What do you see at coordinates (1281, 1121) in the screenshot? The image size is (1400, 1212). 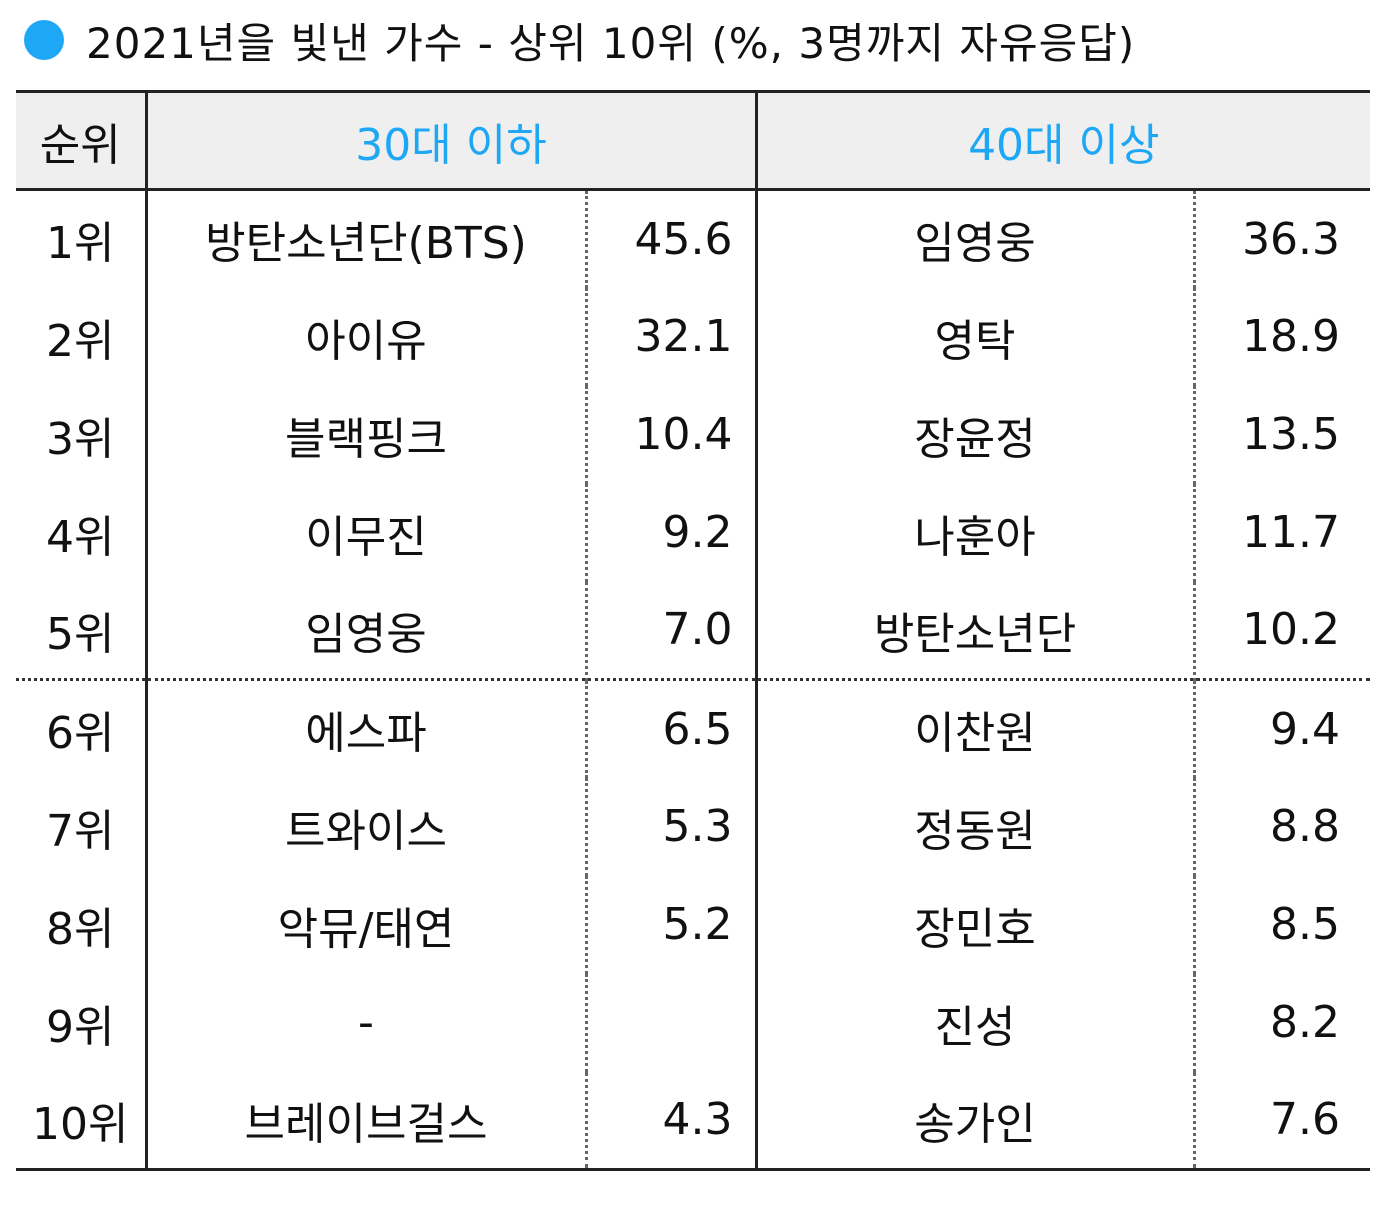 I see `percent-cell-group2: 7.6` at bounding box center [1281, 1121].